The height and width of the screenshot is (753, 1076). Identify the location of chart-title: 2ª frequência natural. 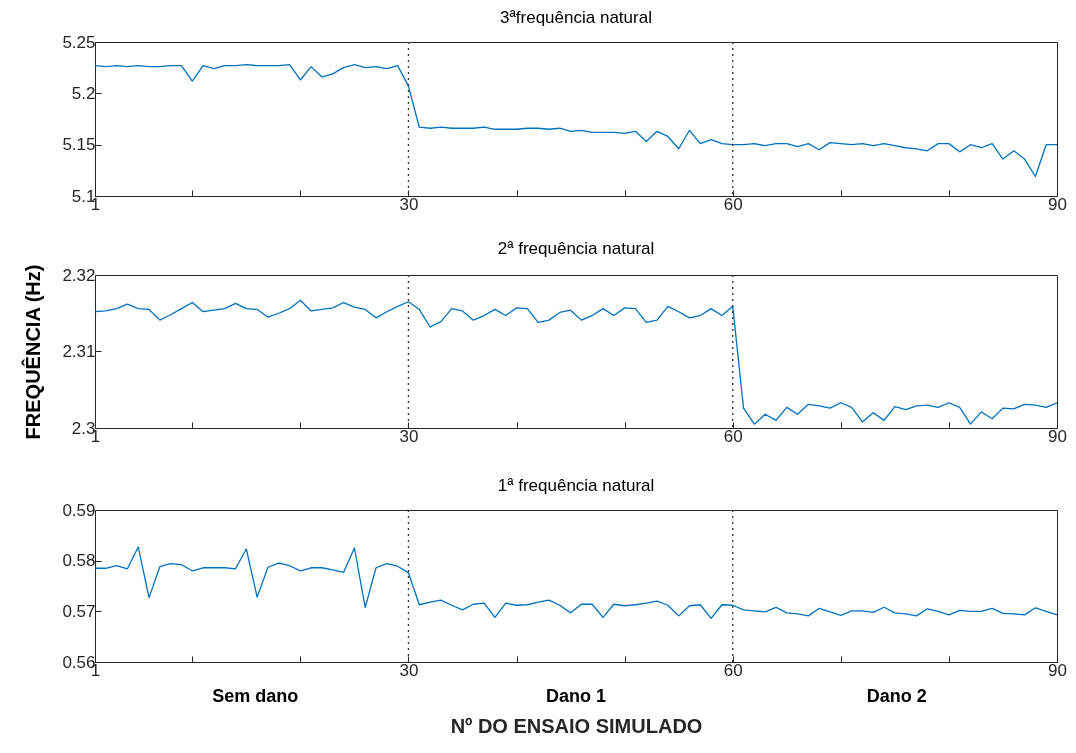
(576, 248).